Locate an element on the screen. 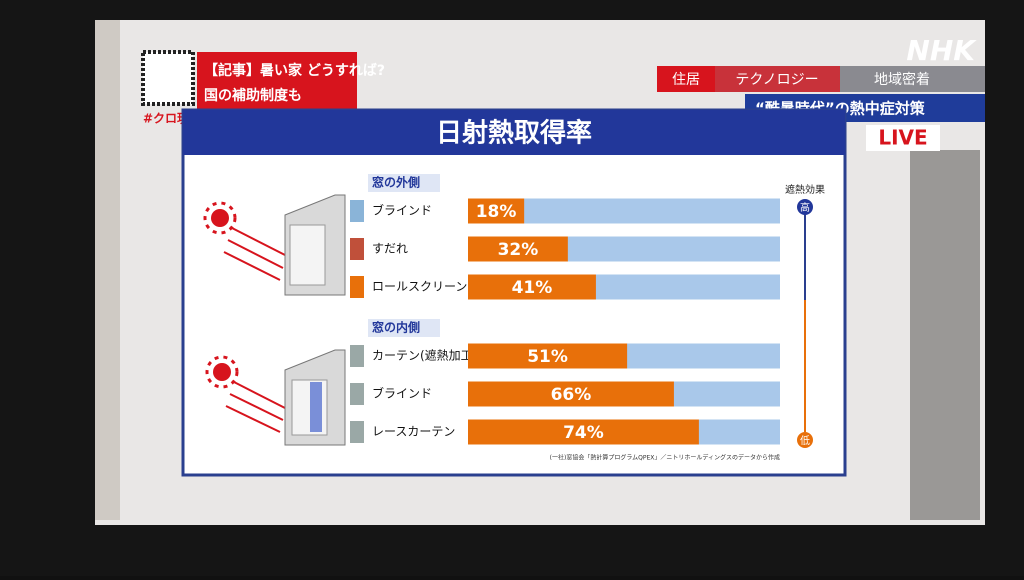 The height and width of the screenshot is (580, 1024). illustration is located at coordinates (274, 320).